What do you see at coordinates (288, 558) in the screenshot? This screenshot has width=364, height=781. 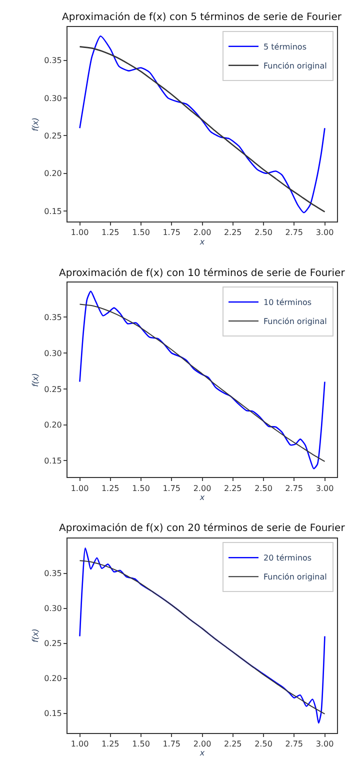 I see `legend-label: 20 términos` at bounding box center [288, 558].